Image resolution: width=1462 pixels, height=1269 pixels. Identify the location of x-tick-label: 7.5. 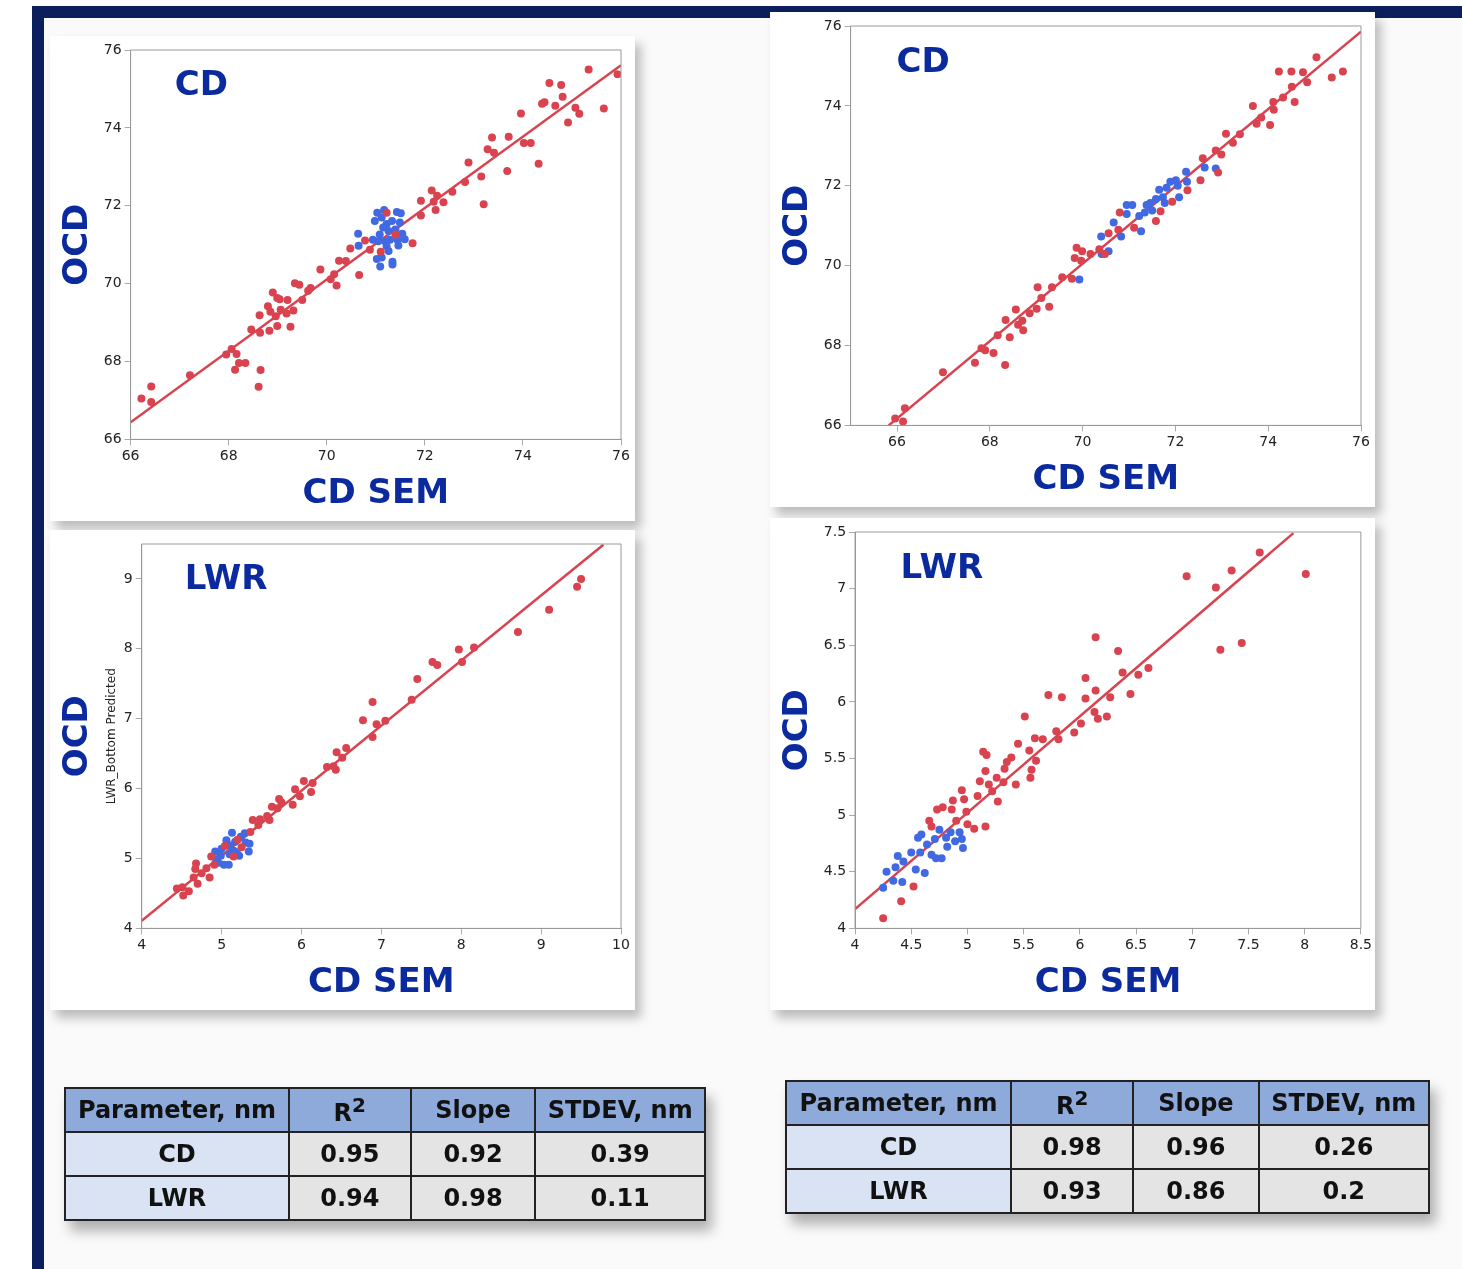
(1248, 944).